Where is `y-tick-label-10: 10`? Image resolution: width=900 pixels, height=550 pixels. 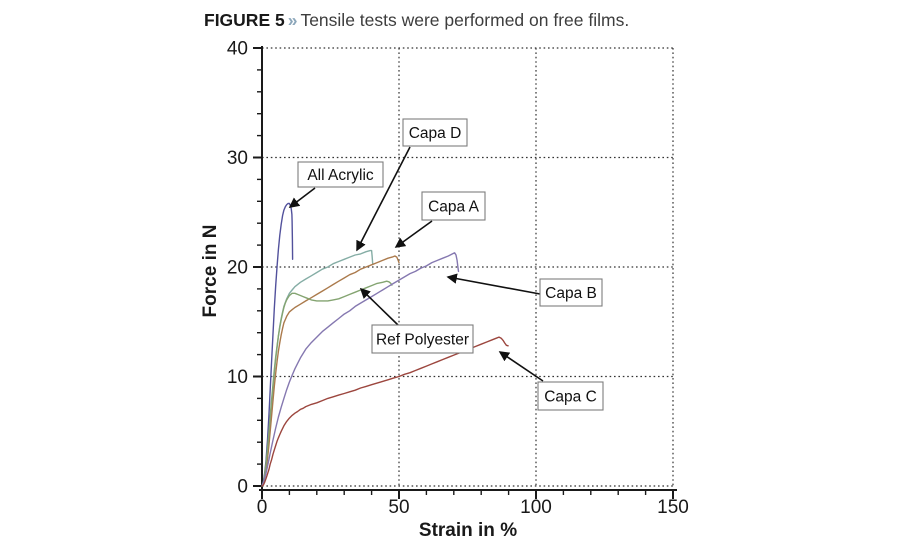 y-tick-label-10: 10 is located at coordinates (237, 377).